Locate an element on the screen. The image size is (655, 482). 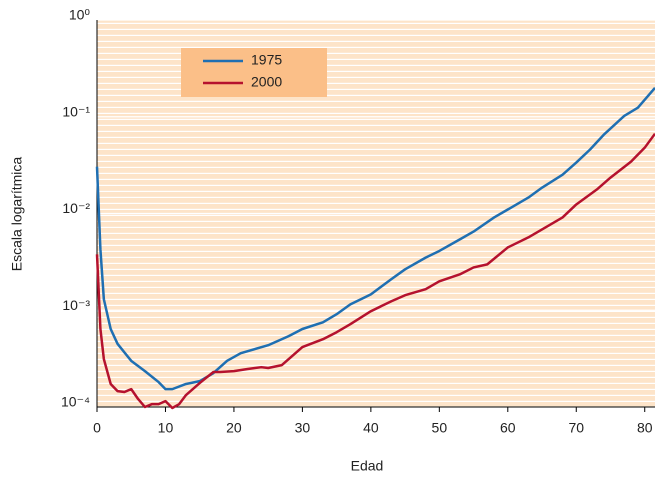
x-tick-label: 20 is located at coordinates (234, 428).